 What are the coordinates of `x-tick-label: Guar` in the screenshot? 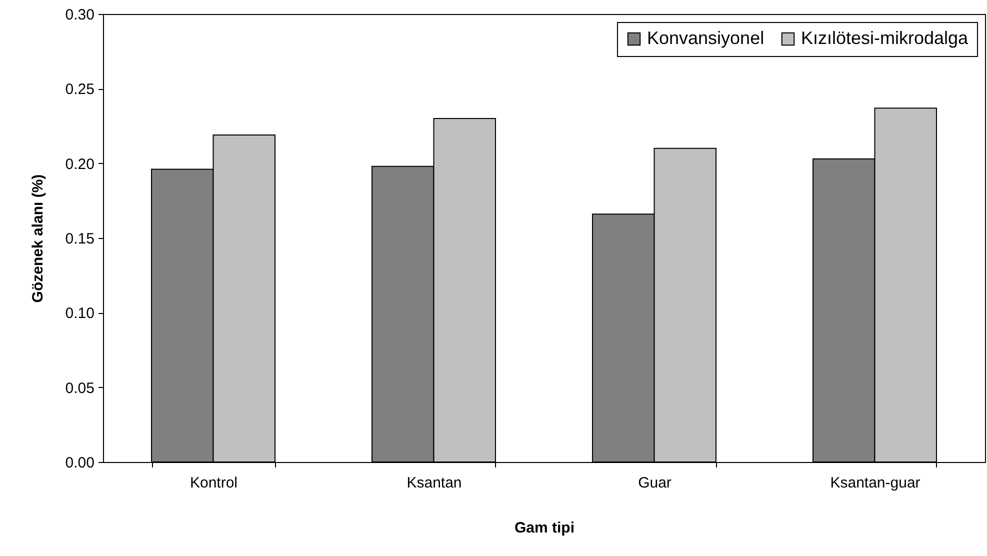 It's located at (655, 483).